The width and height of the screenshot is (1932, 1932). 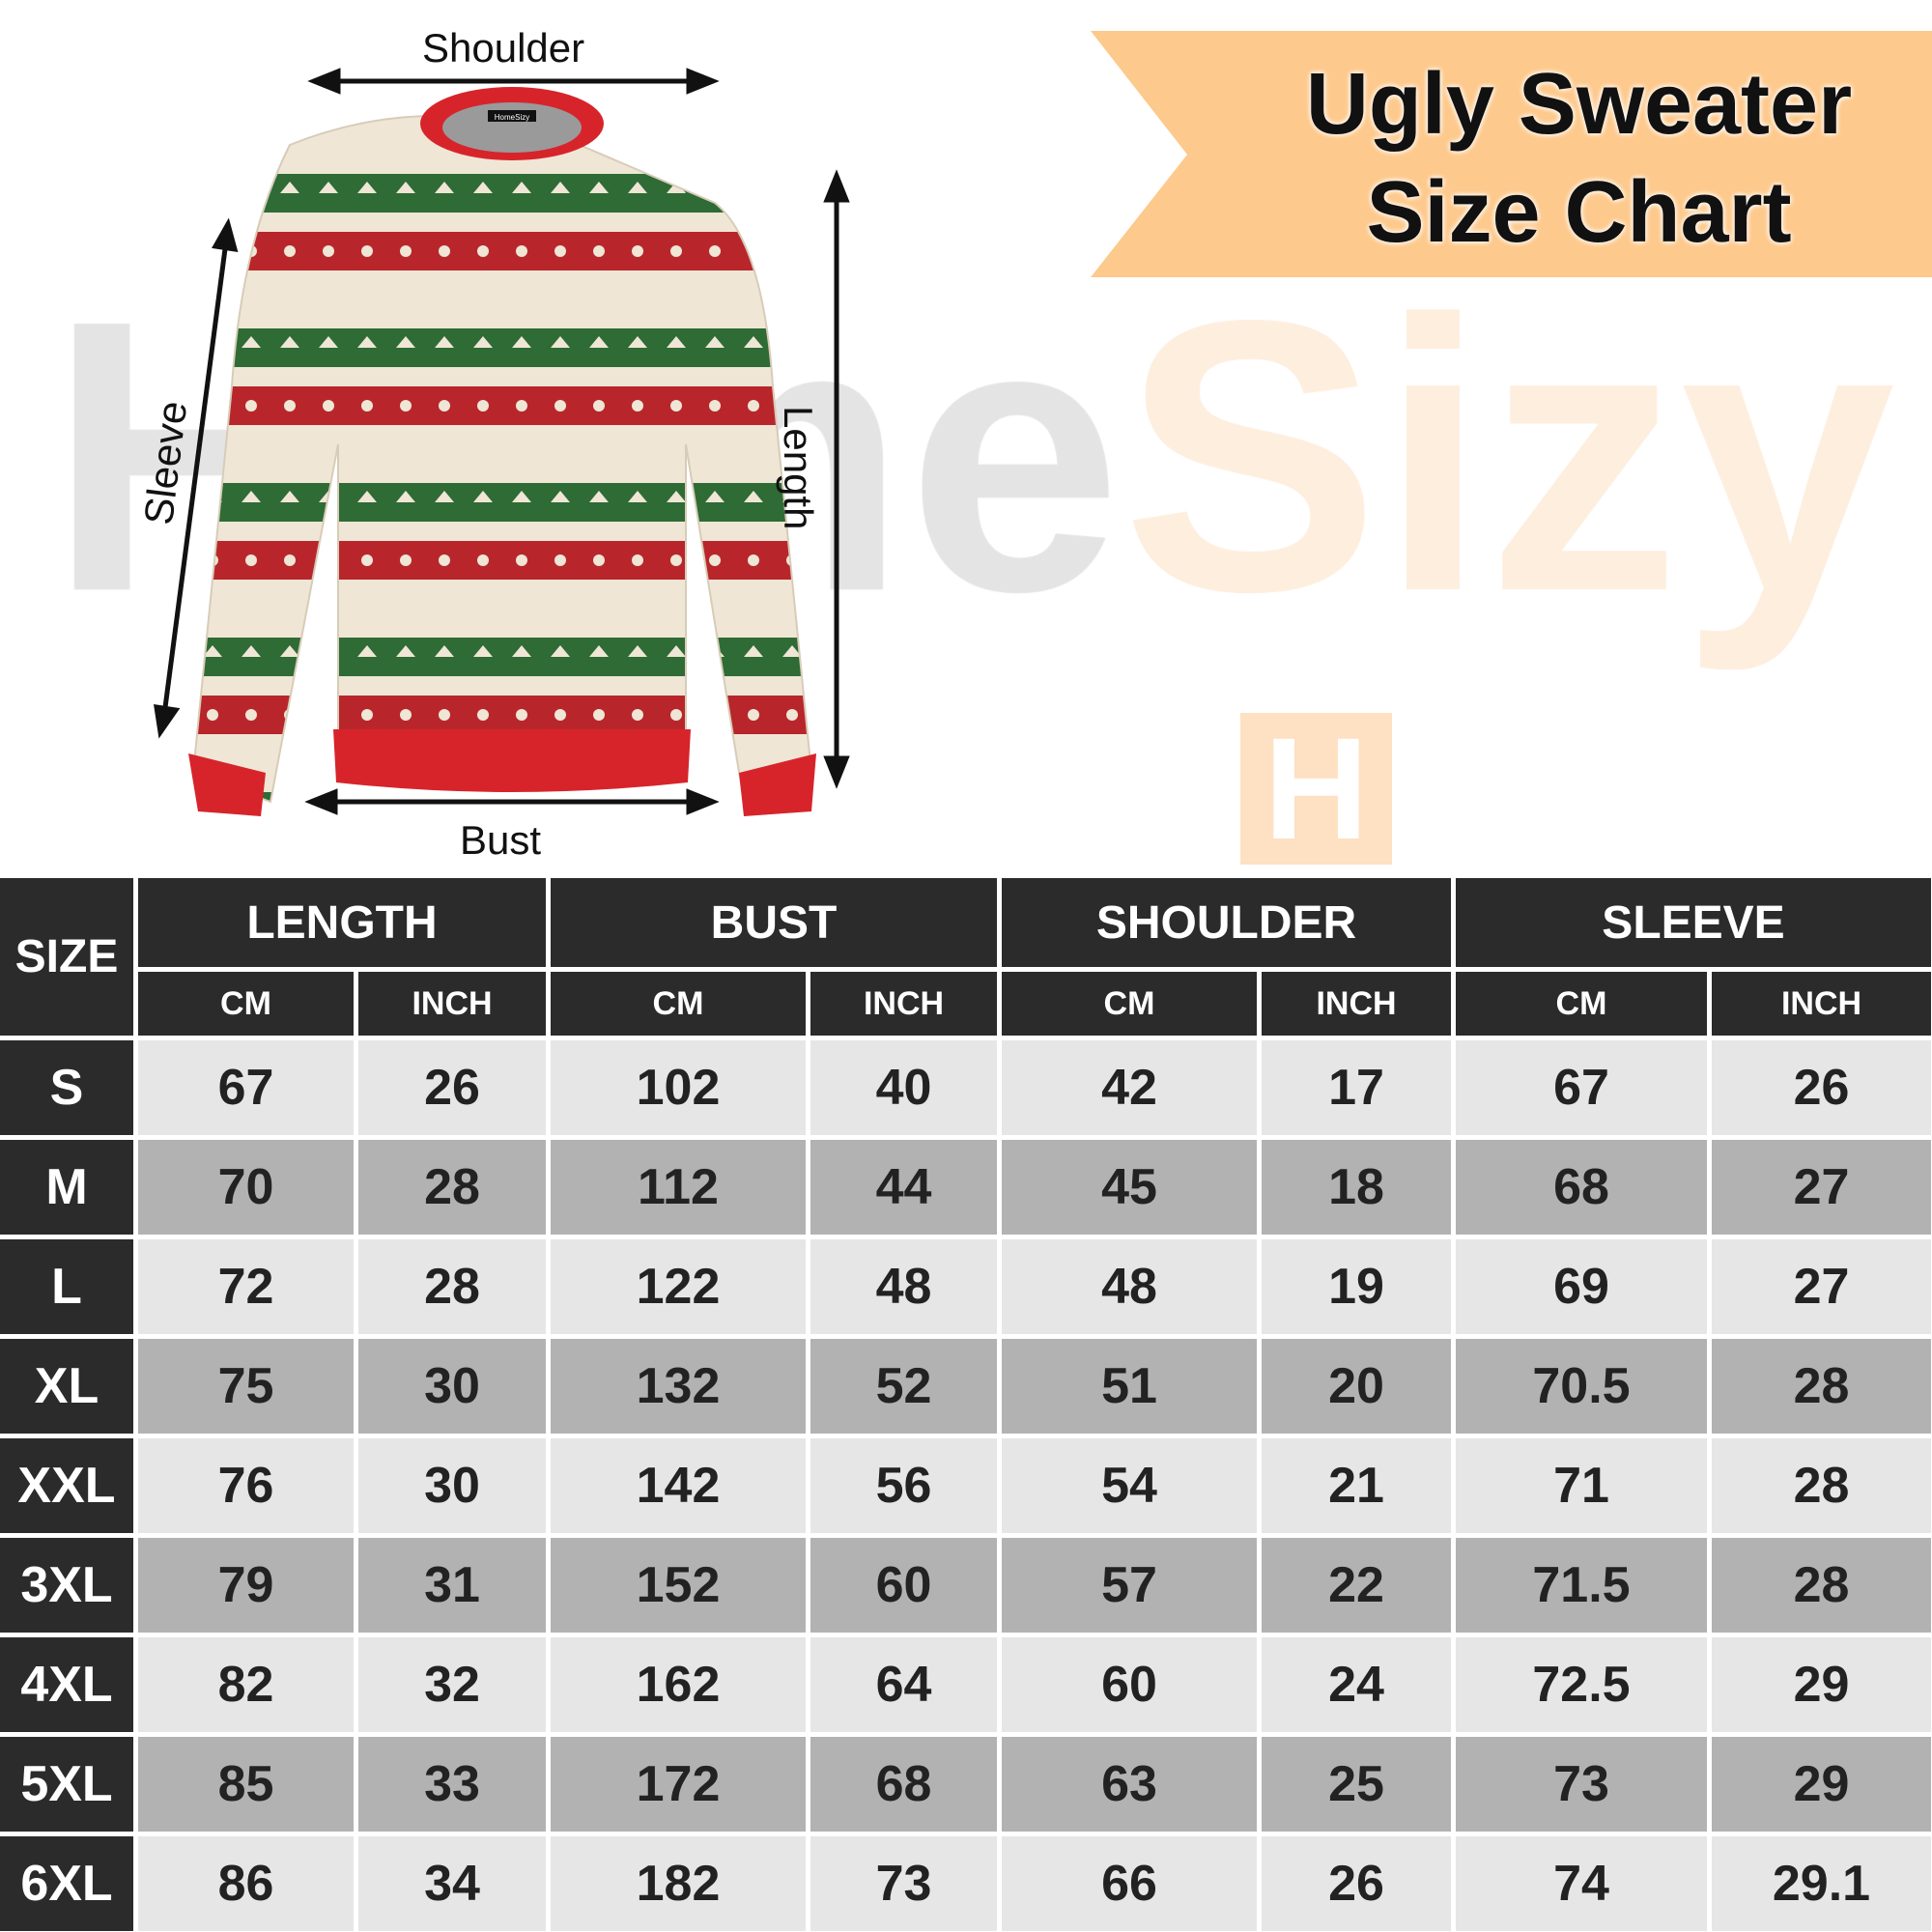 I want to click on size-label: 3XL, so click(x=66, y=1585).